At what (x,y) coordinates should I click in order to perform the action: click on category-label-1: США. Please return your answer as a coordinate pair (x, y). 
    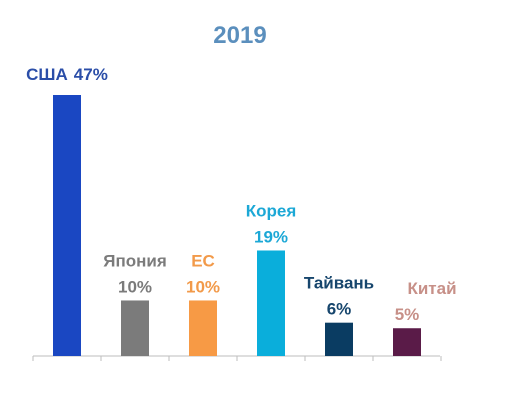
    Looking at the image, I should click on (47, 74).